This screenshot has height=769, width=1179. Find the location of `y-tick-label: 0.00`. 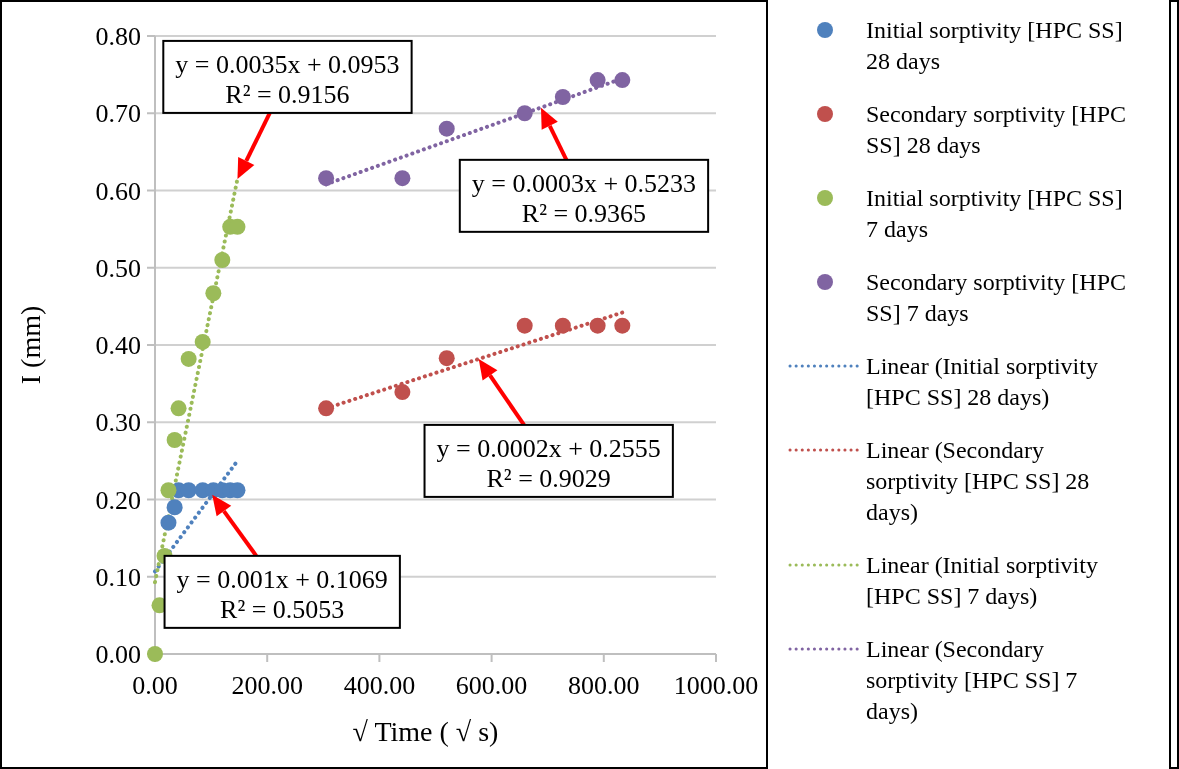

y-tick-label: 0.00 is located at coordinates (118, 655).